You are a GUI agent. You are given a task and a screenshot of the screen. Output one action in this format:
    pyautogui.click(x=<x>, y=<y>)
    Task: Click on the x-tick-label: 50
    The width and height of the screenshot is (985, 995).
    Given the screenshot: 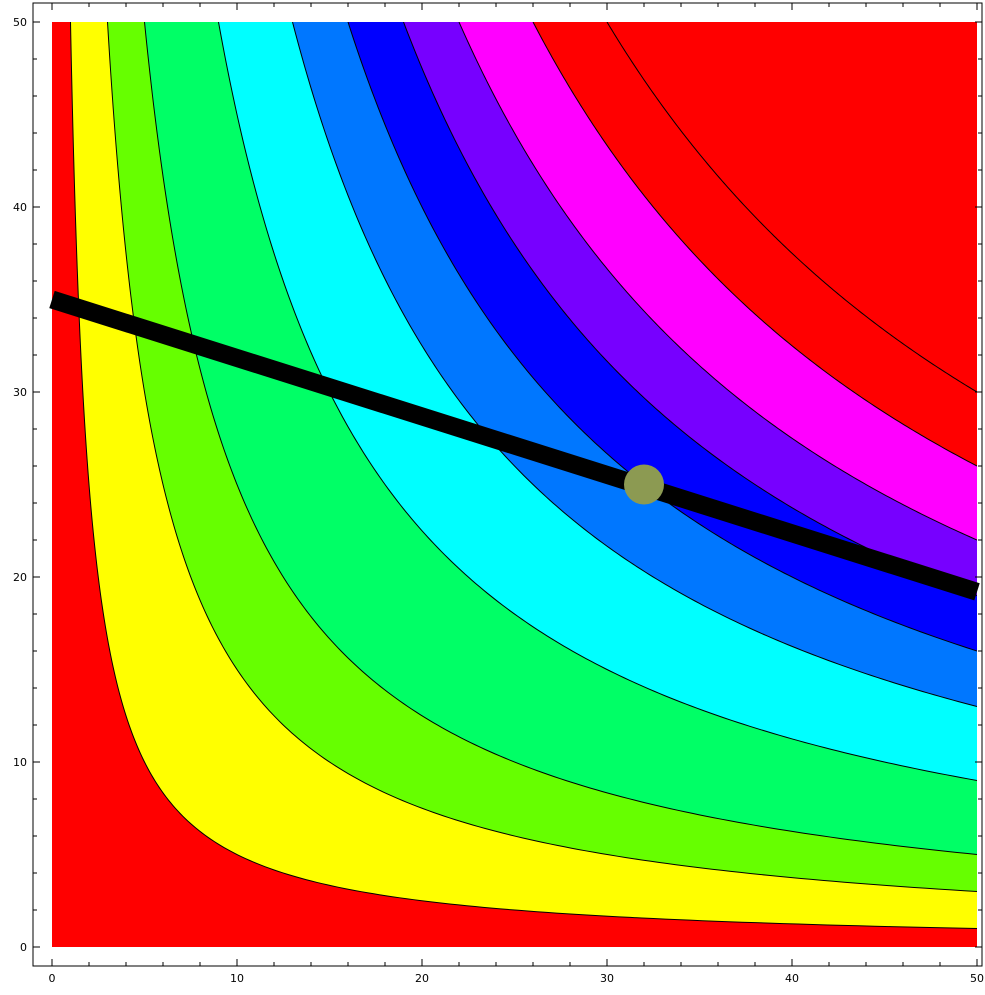 What is the action you would take?
    pyautogui.click(x=977, y=978)
    